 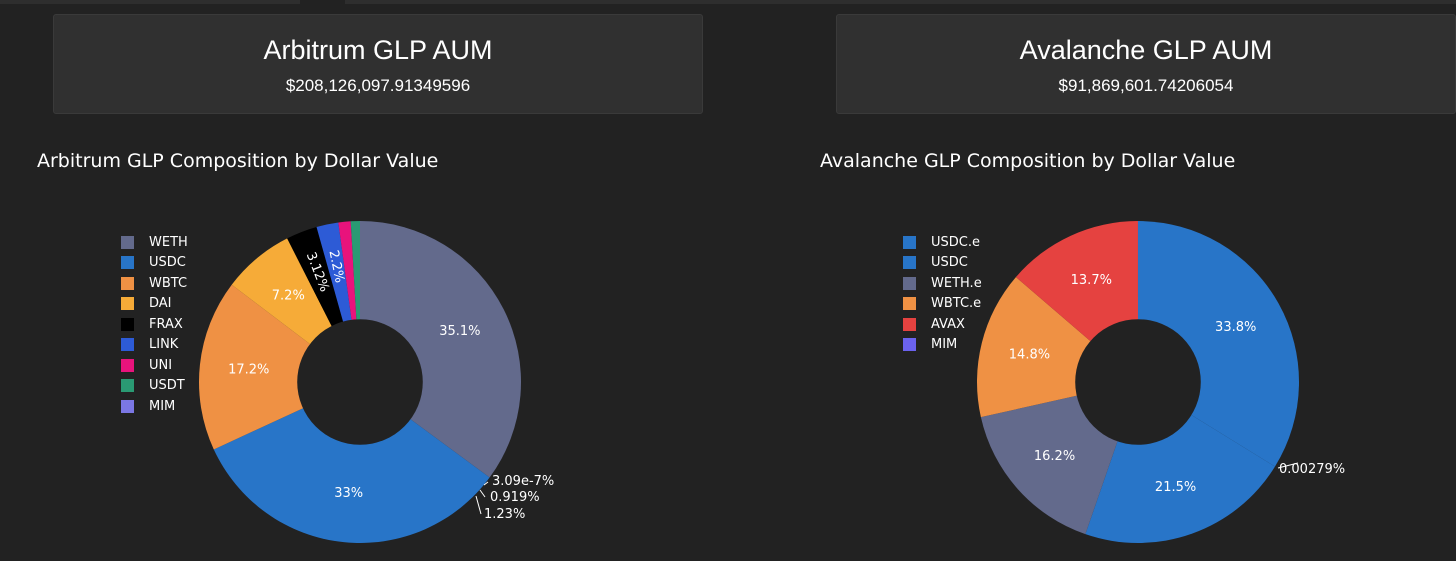 What do you see at coordinates (515, 497) in the screenshot?
I see `pie-label-usdt: 0.919%` at bounding box center [515, 497].